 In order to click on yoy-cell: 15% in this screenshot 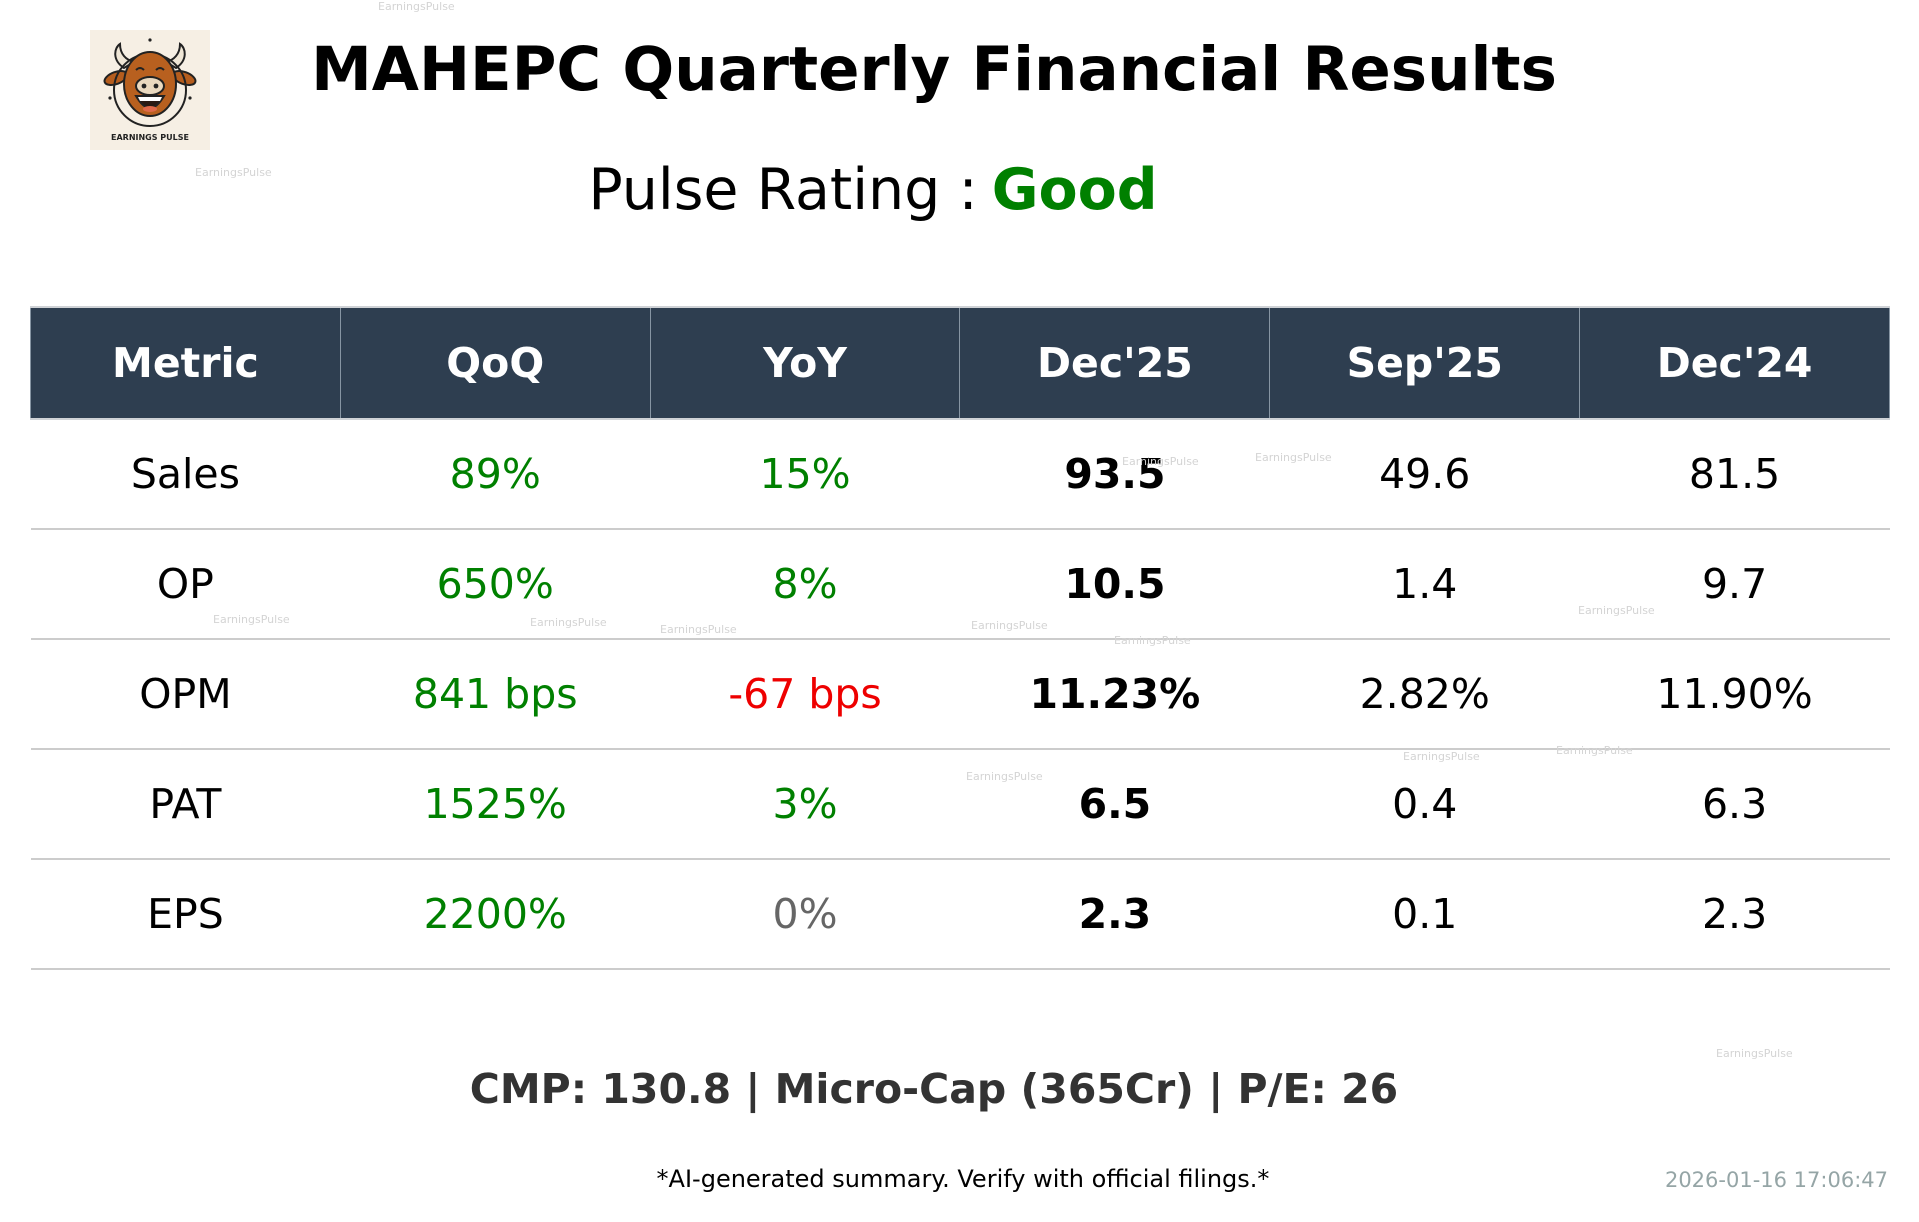, I will do `click(805, 474)`.